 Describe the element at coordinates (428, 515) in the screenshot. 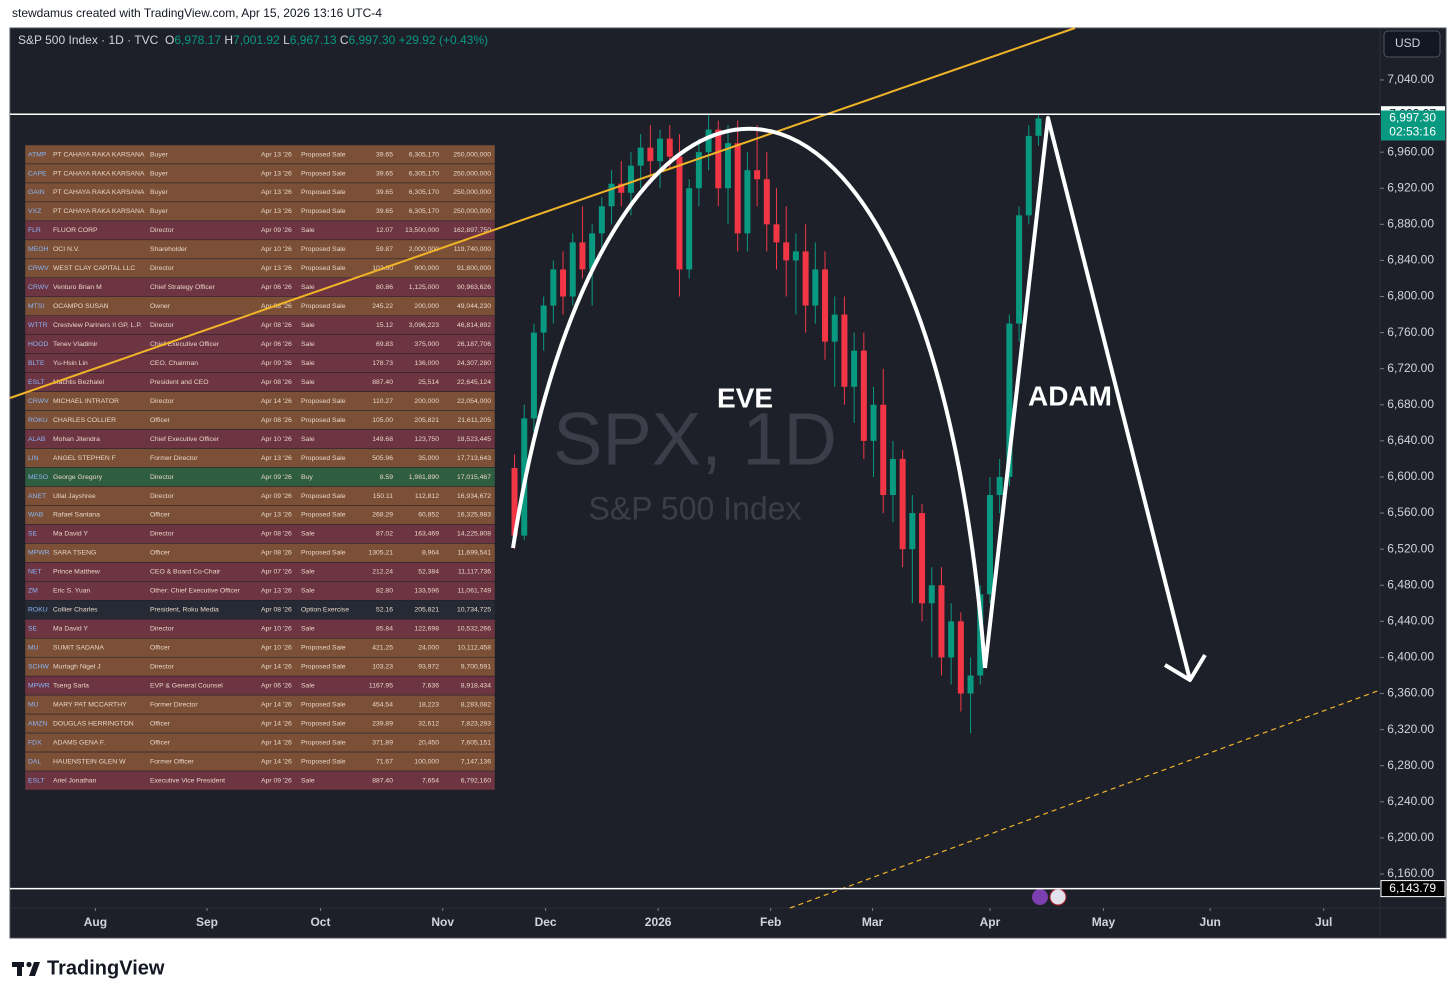

I see `table-cell: 60,852` at that location.